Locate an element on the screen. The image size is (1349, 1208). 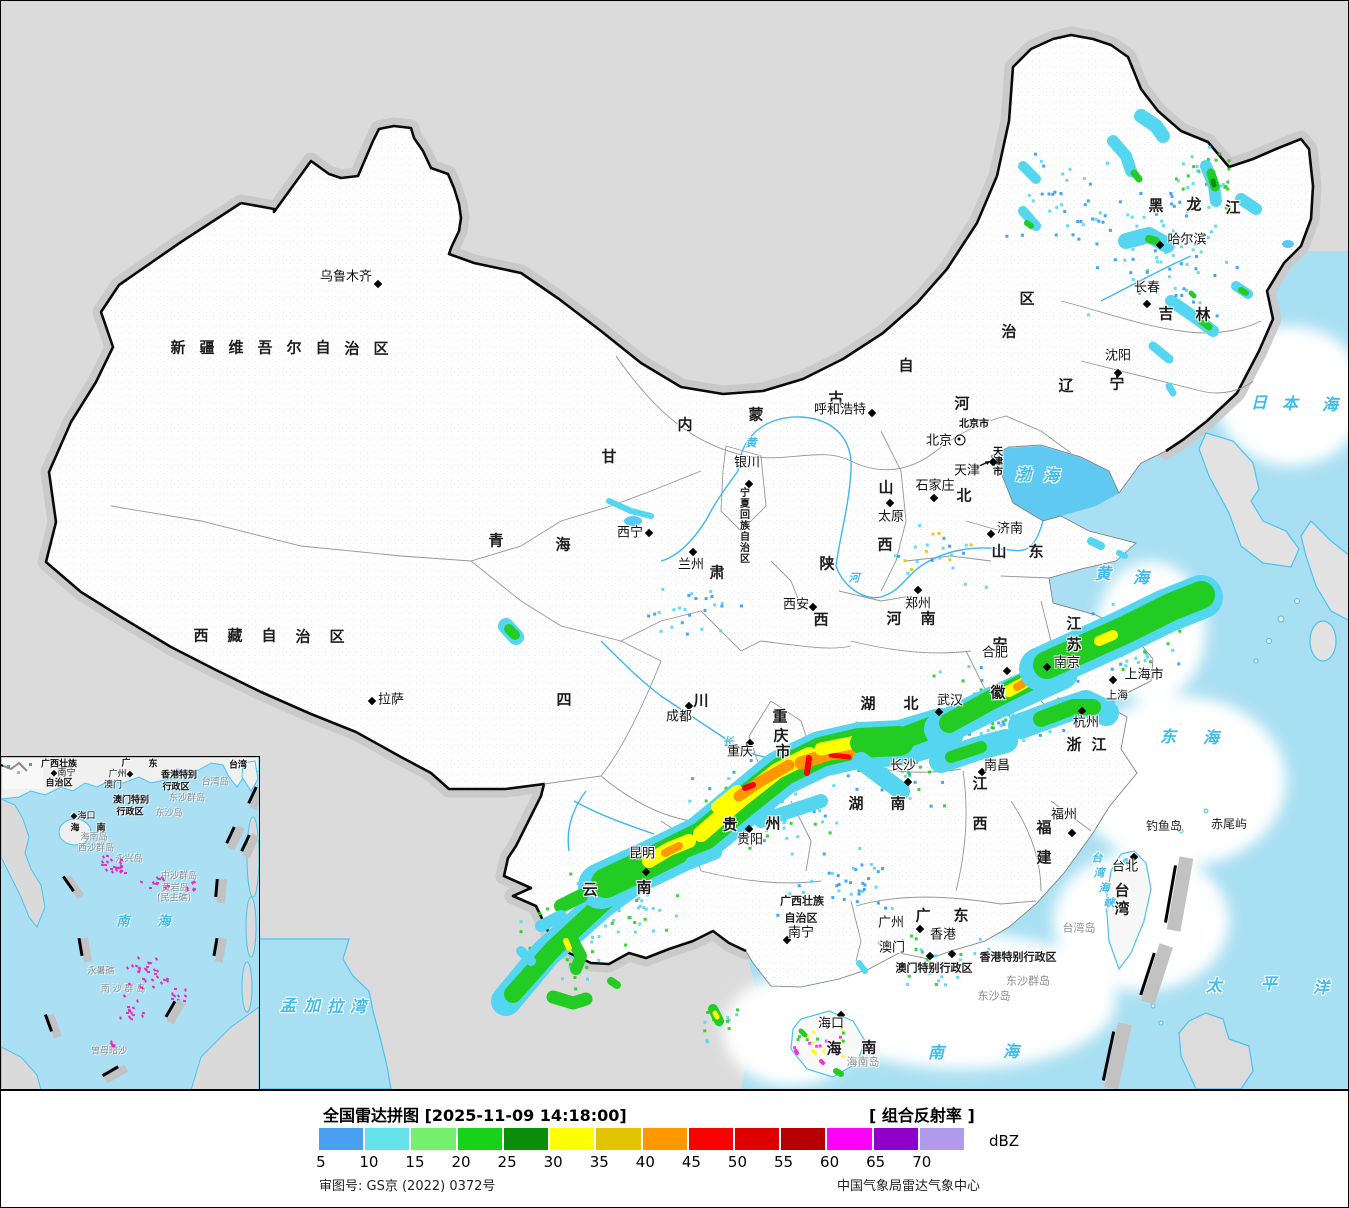
map-legend-divider is located at coordinates (674, 1090).